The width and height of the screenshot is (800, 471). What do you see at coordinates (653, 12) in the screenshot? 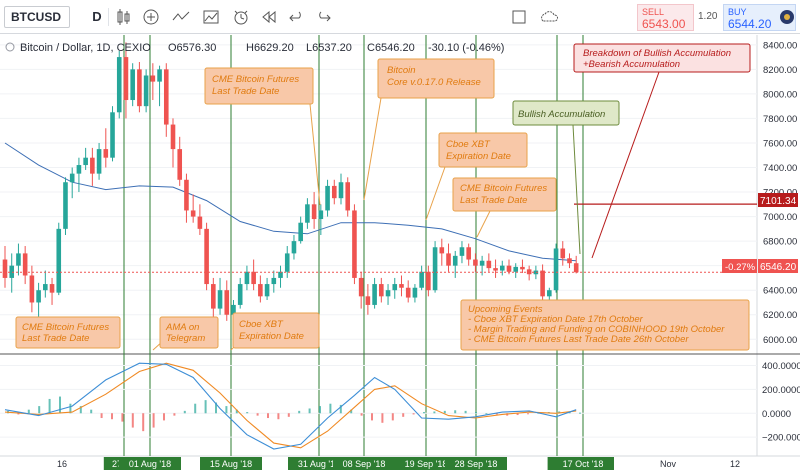
I see `sell-label: SELL` at bounding box center [653, 12].